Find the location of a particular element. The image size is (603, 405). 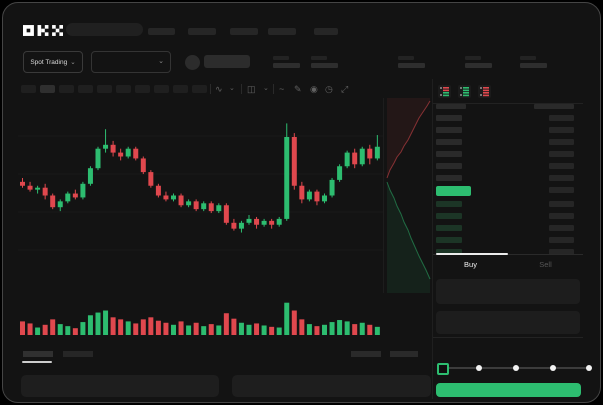

line-type-icon: ~ is located at coordinates (282, 89).